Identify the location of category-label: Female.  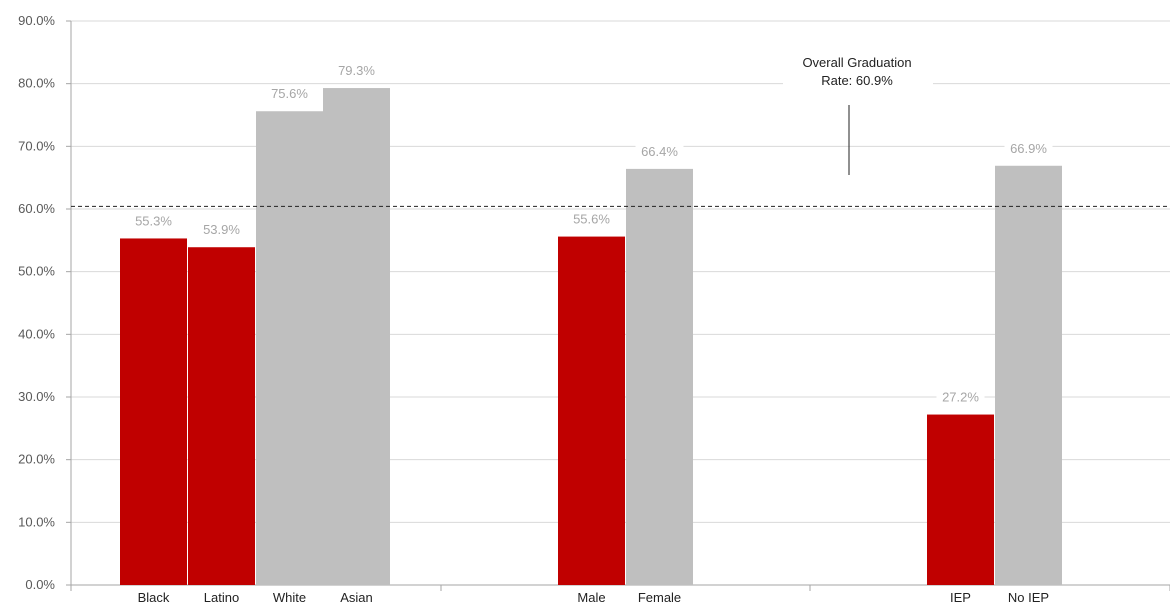
(659, 597).